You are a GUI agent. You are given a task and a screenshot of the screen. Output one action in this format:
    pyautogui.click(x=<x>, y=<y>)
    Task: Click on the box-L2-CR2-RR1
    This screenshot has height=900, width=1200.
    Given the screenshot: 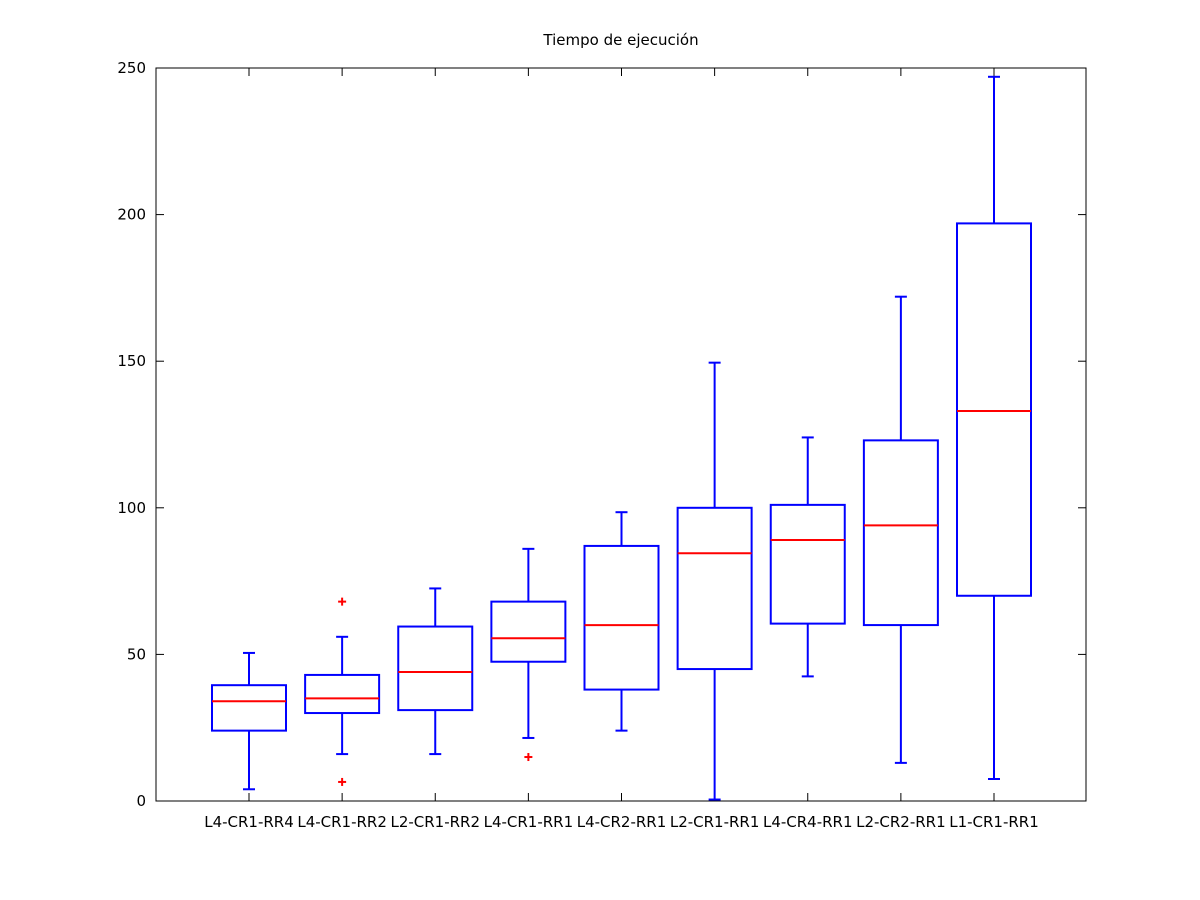 What is the action you would take?
    pyautogui.click(x=900, y=529)
    